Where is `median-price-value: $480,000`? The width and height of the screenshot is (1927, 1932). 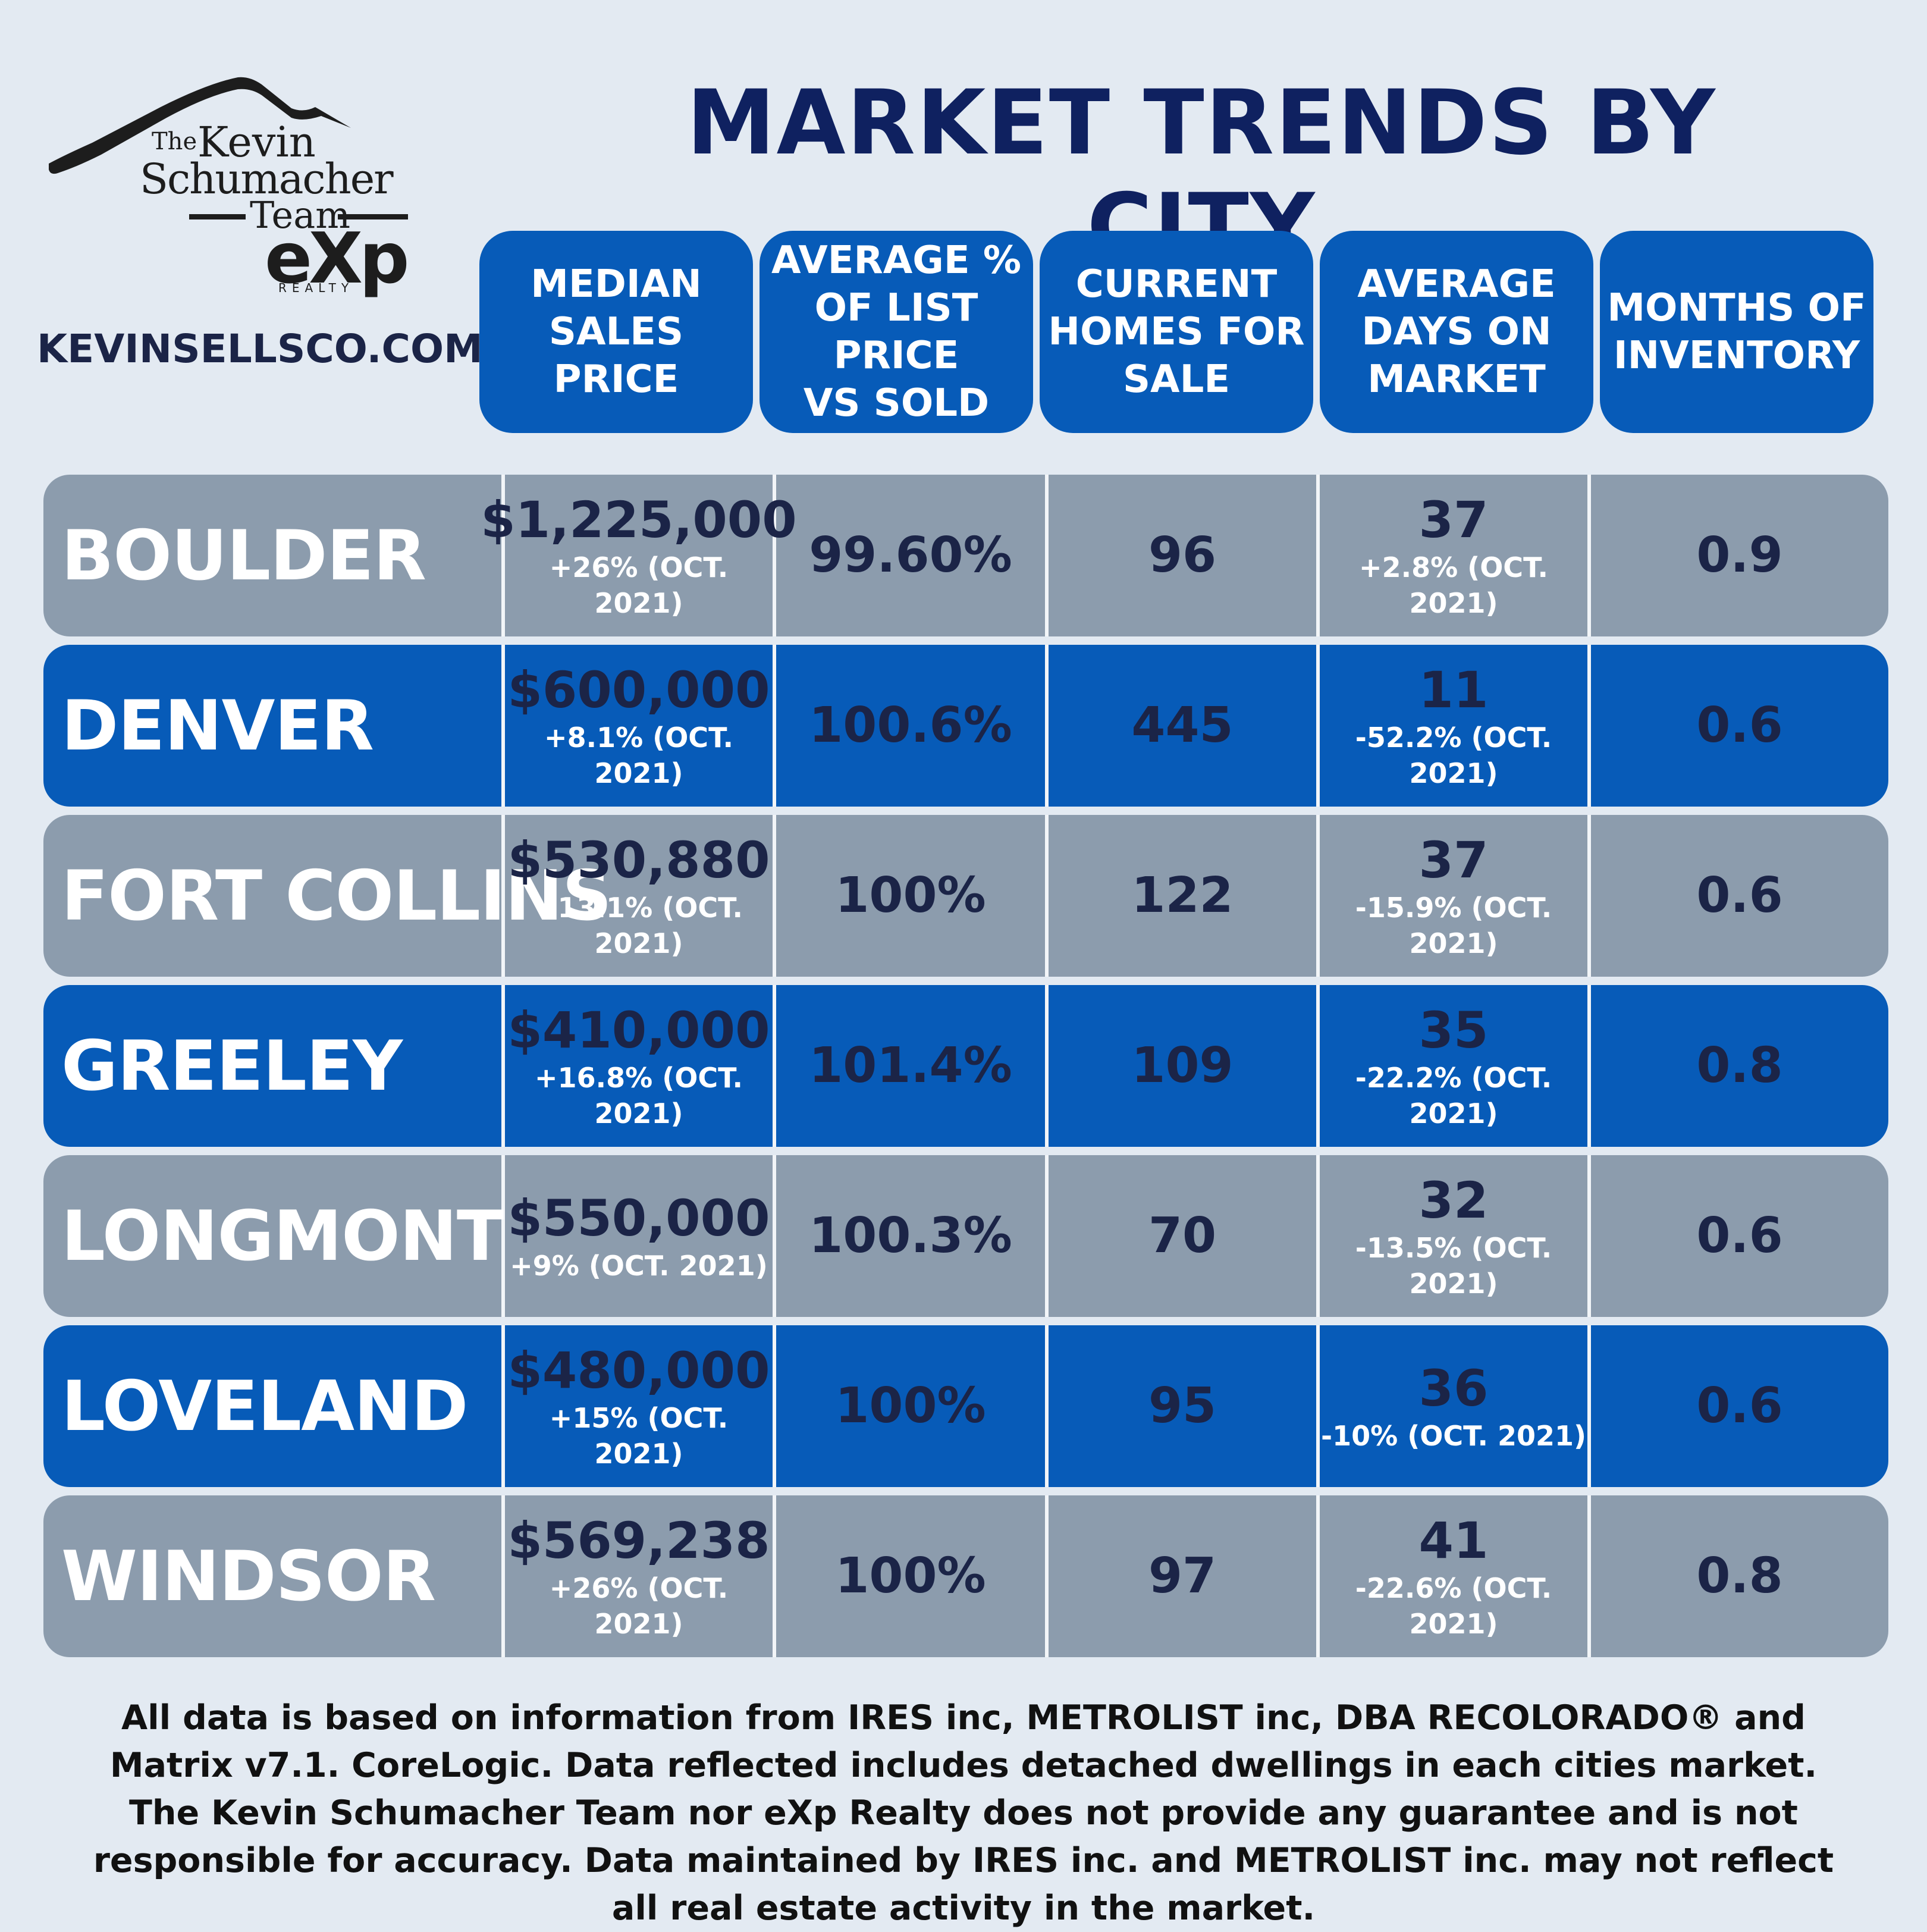
median-price-value: $480,000 is located at coordinates (638, 1371).